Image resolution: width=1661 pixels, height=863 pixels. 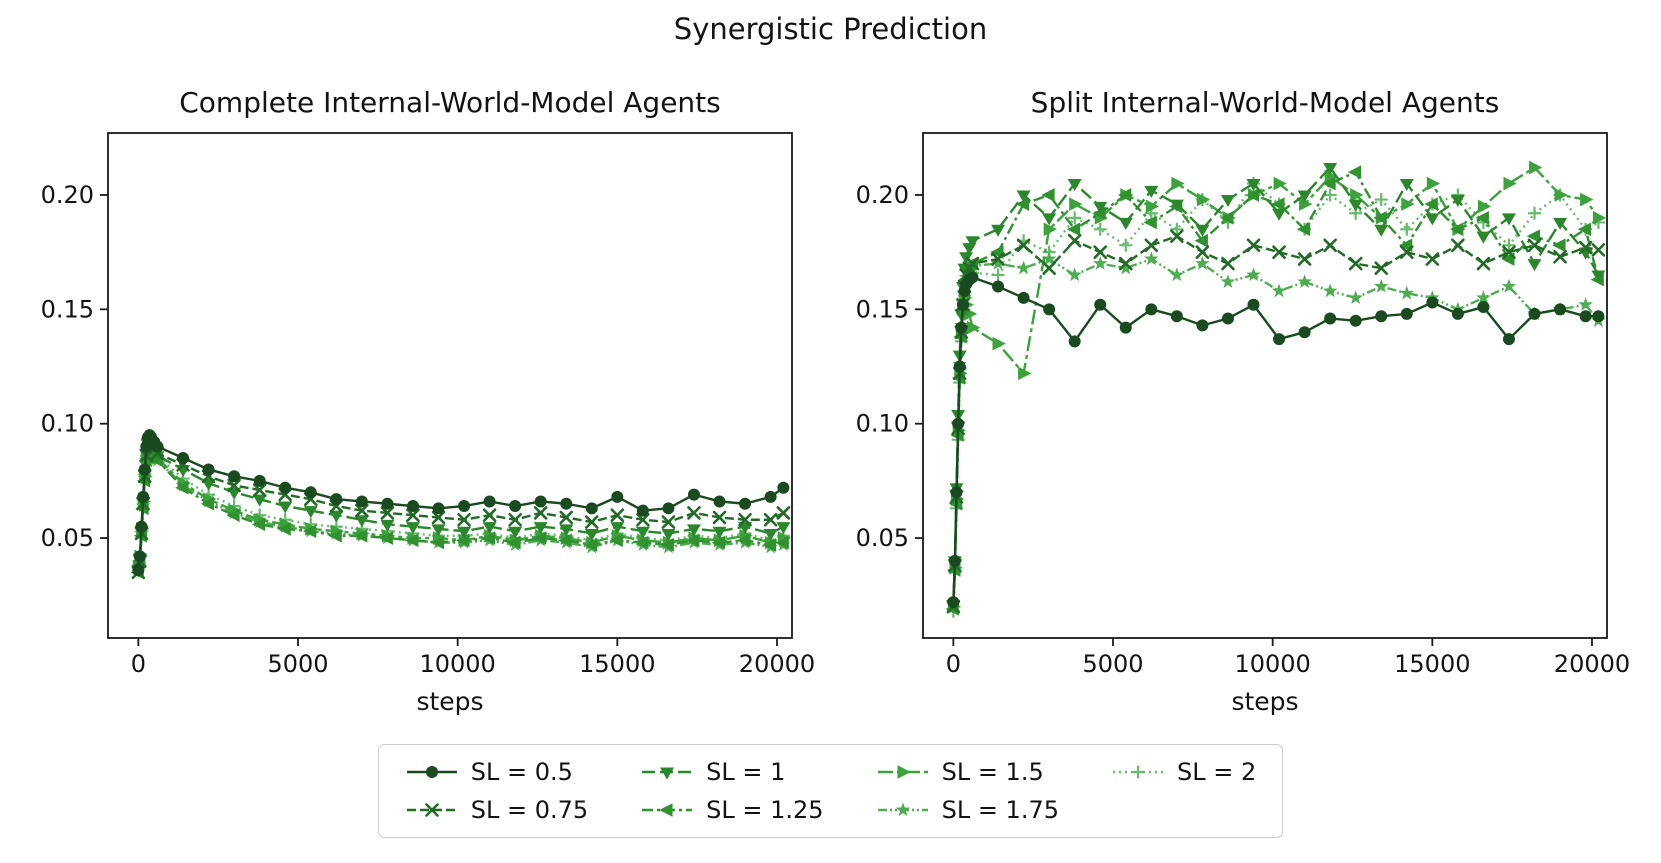 What do you see at coordinates (830, 29) in the screenshot?
I see `figure-title: Synergistic Prediction` at bounding box center [830, 29].